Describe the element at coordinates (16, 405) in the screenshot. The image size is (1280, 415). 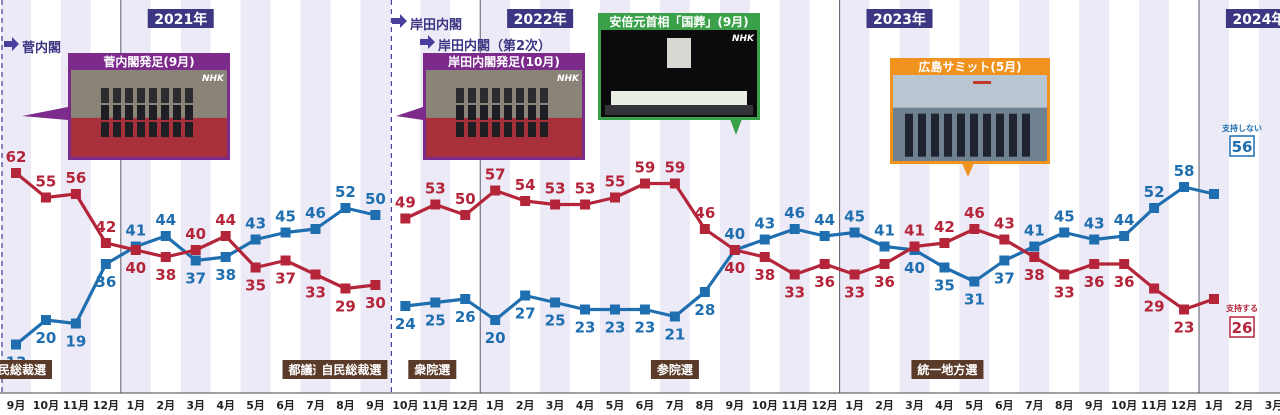
I see `x-tick-label: 9月` at that location.